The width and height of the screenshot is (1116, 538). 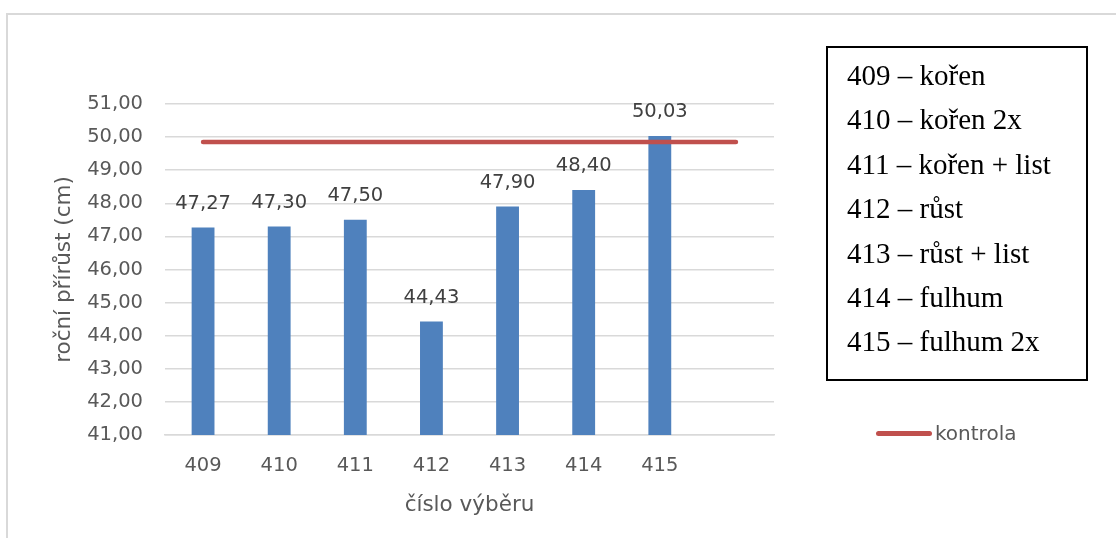 I want to click on y-tick-label: 41,00, so click(x=115, y=434).